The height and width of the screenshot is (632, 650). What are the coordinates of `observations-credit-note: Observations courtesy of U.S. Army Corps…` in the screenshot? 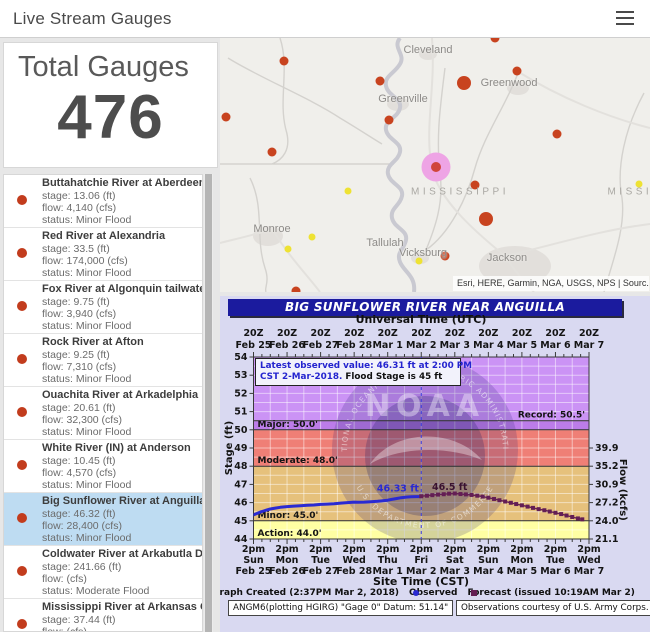 It's located at (553, 608).